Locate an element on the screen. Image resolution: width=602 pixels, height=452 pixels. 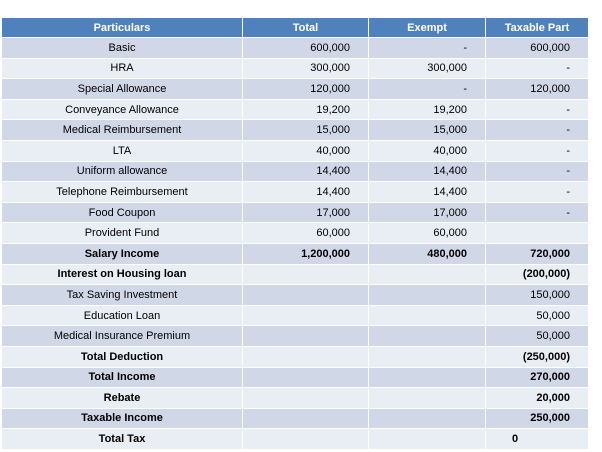
row-label: HRA is located at coordinates (122, 68).